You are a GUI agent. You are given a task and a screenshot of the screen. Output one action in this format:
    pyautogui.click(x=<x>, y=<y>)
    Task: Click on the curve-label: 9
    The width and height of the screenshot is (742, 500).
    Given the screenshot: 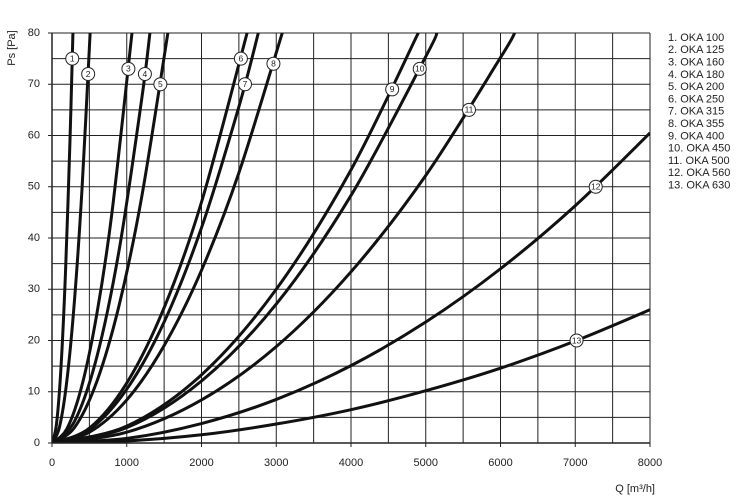 What is the action you would take?
    pyautogui.click(x=392, y=89)
    